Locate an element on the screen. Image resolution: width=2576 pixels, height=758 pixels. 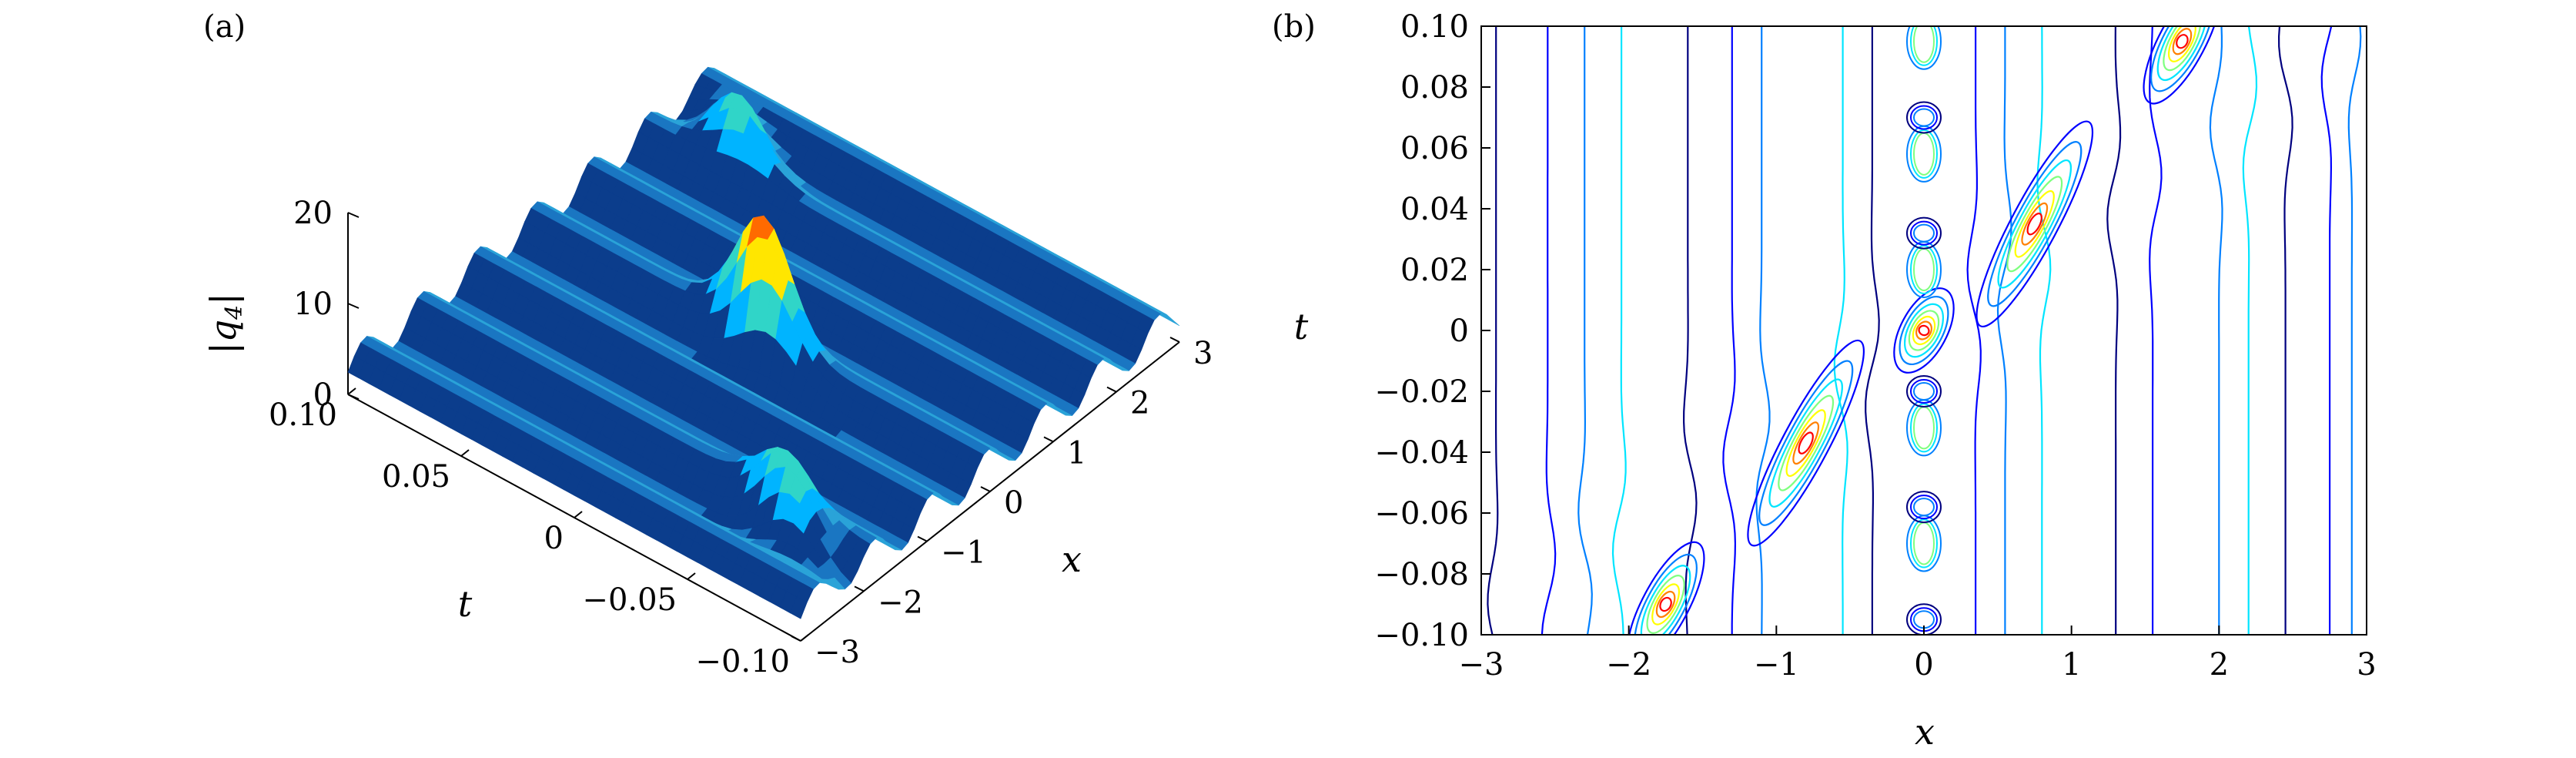
x-tick-label-b: −3 is located at coordinates (1482, 665).